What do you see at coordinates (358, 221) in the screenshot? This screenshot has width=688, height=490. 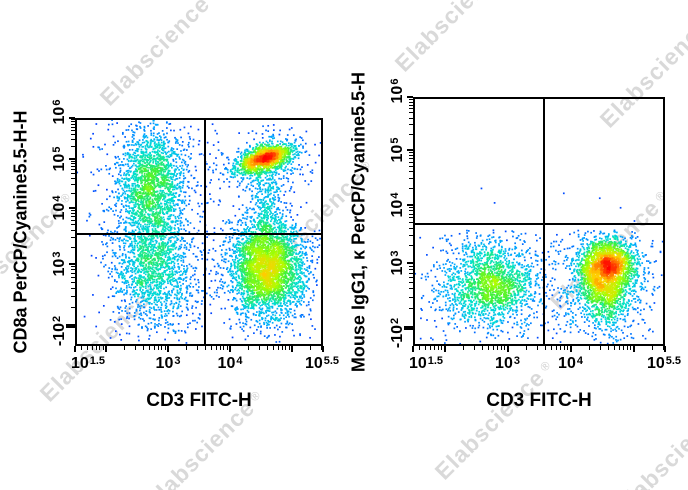 I see `y-axis-title-right: Mouse IgG1, κ PerCP/Cyanine5.5-H` at bounding box center [358, 221].